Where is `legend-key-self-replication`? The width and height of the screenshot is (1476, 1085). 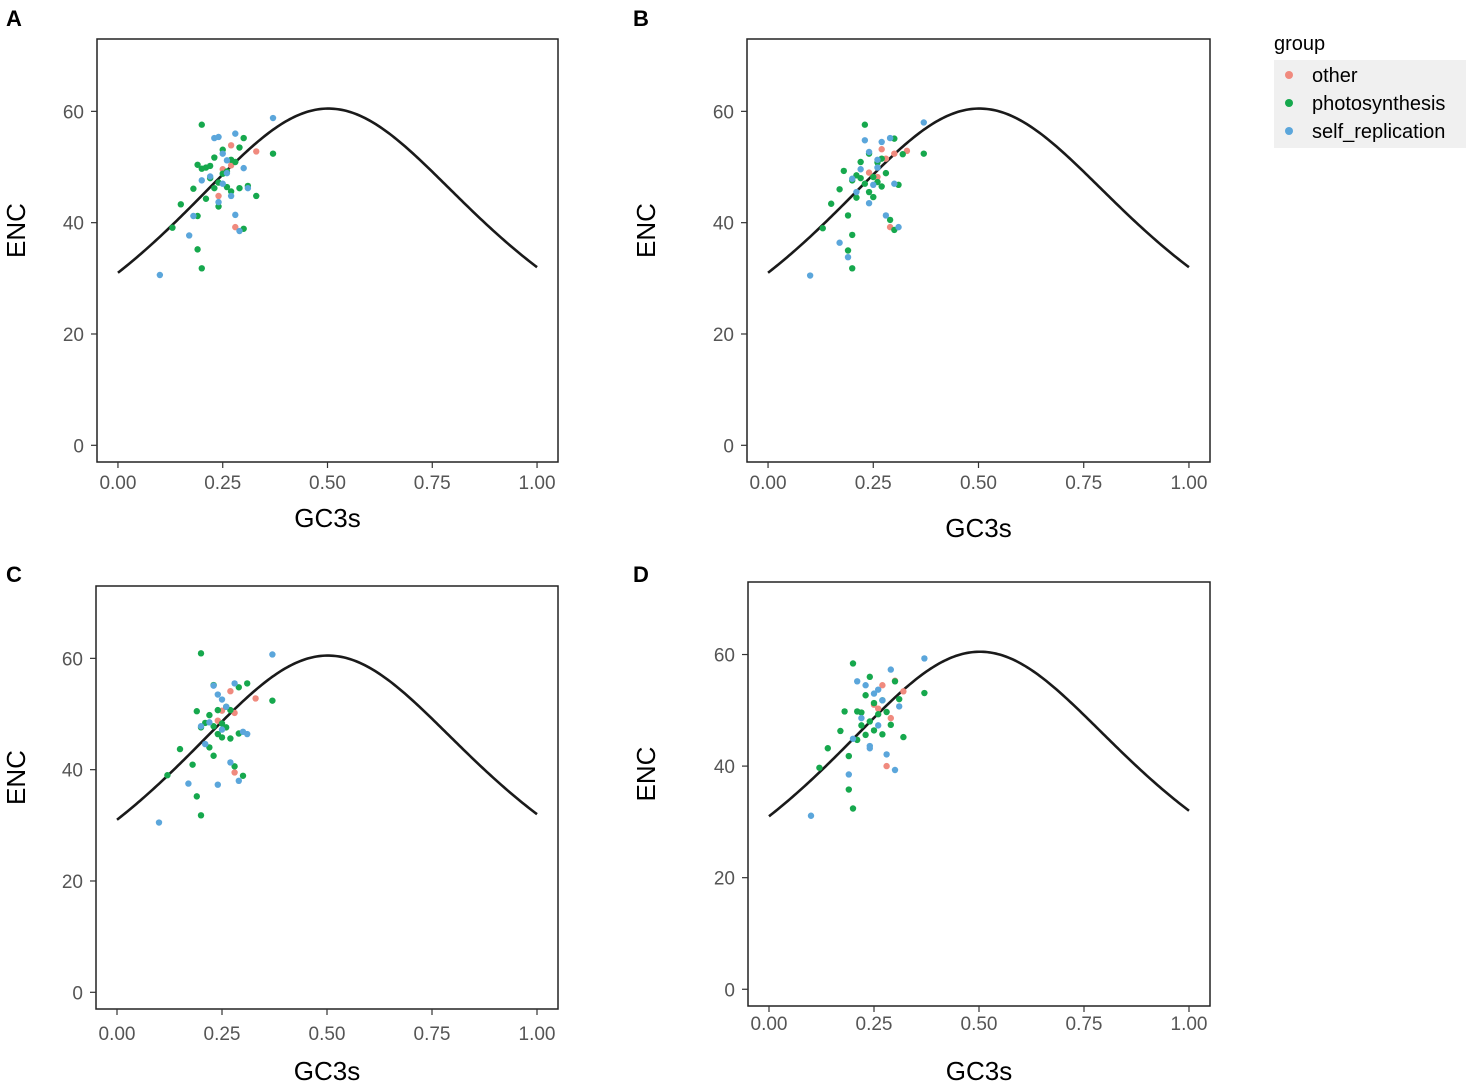 legend-key-self-replication is located at coordinates (1289, 131).